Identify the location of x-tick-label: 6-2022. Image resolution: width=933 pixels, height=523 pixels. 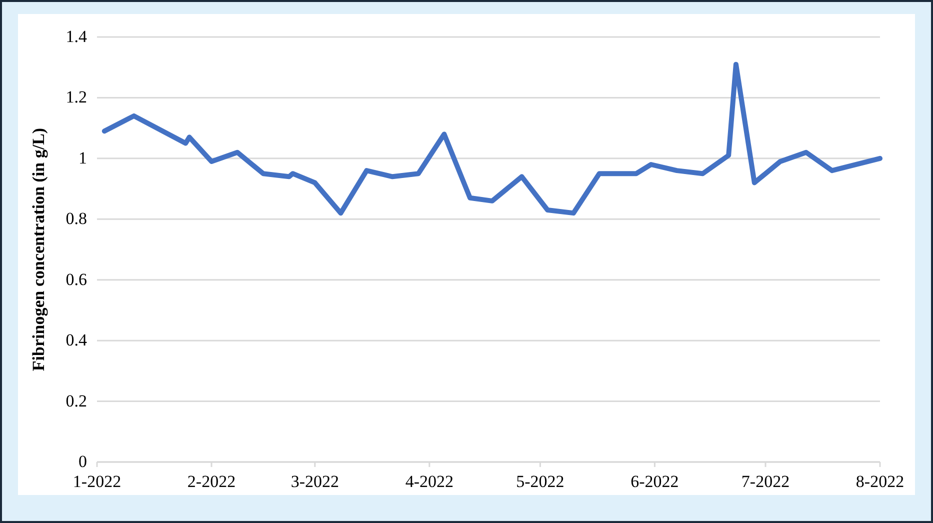
(654, 481).